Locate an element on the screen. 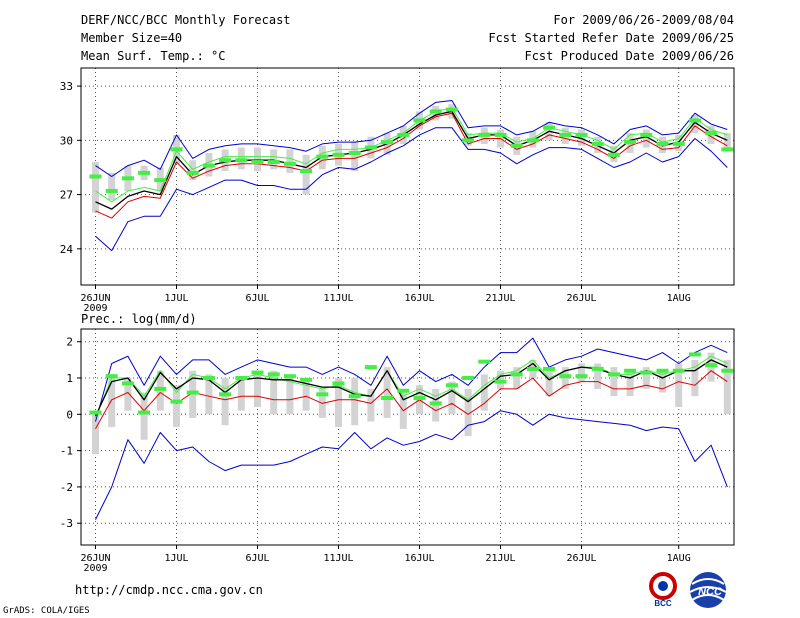  source-url: http://cmdp.ncc.cma.gov.cn is located at coordinates (169, 590).